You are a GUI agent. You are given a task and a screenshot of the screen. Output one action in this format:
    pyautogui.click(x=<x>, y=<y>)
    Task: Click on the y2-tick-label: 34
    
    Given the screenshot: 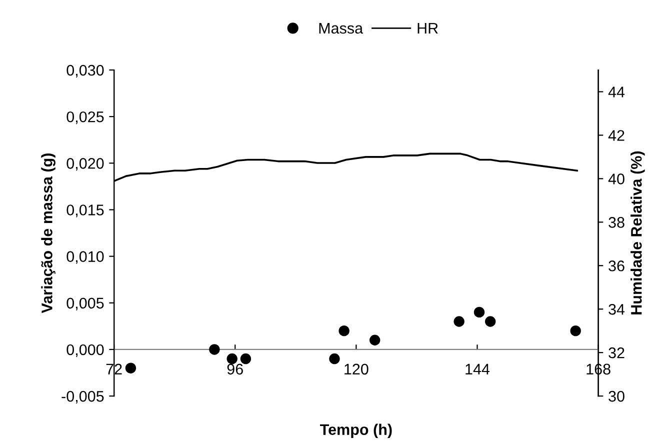 What is the action you would take?
    pyautogui.click(x=616, y=309)
    